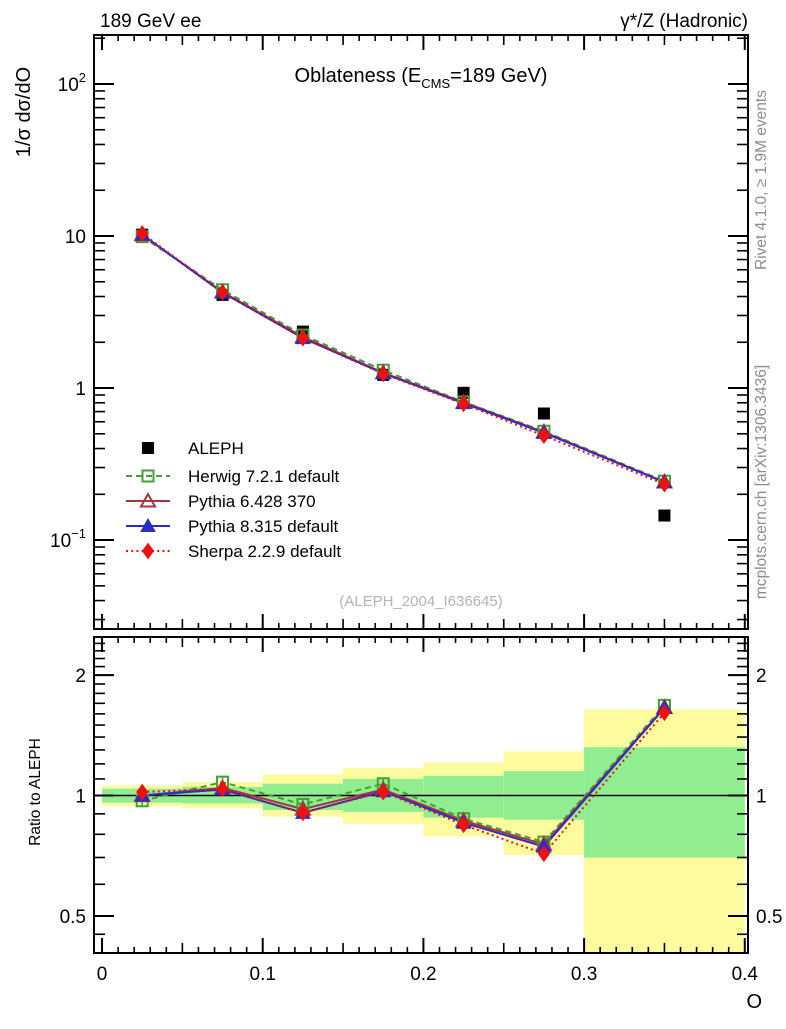 Image resolution: width=786 pixels, height=1029 pixels. Describe the element at coordinates (769, 917) in the screenshot. I see `ratio-ytick-label-right: 0.5` at that location.